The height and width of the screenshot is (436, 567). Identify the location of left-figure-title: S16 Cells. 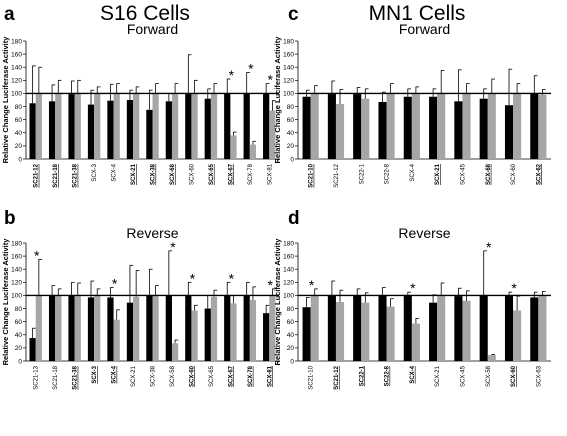
(145, 13).